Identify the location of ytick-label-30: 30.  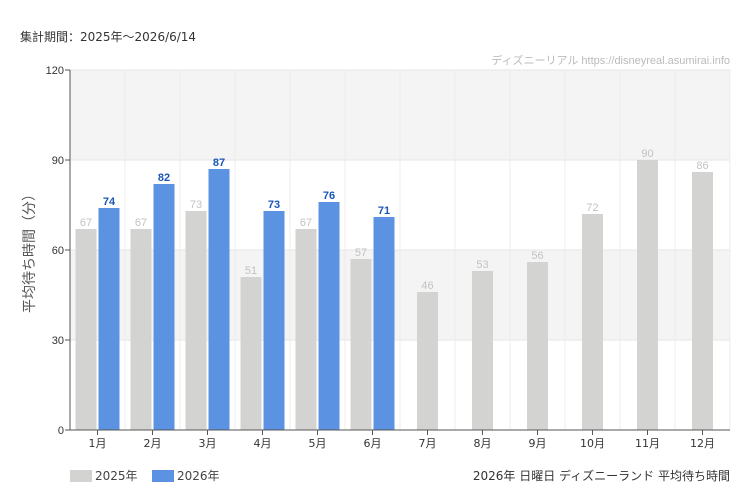
(58, 341).